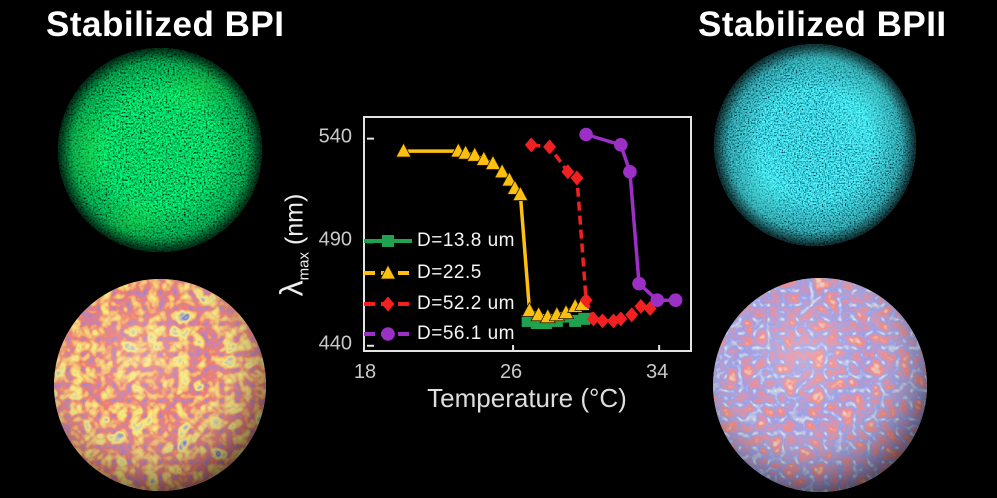 The width and height of the screenshot is (997, 498). Describe the element at coordinates (335, 343) in the screenshot. I see `y-tick-label: 440` at that location.